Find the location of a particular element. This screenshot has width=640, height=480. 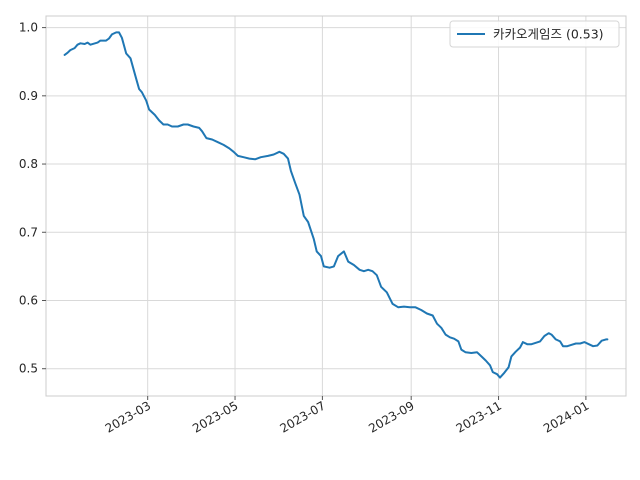

y-tick-label: 1.0 is located at coordinates (28, 28).